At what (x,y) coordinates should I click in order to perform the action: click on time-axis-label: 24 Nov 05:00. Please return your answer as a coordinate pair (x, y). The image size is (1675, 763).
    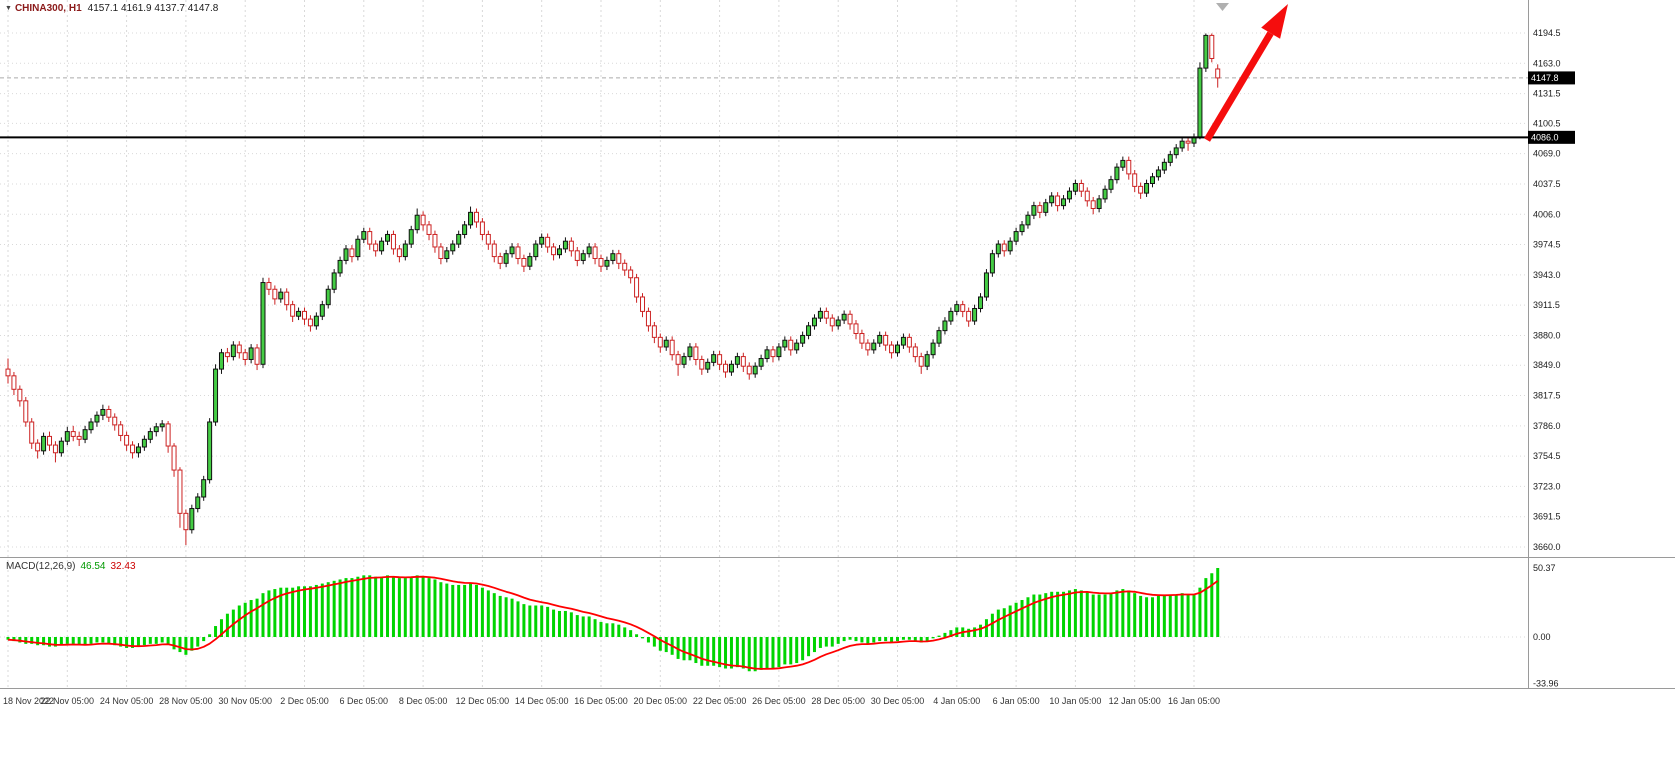
    Looking at the image, I should click on (127, 701).